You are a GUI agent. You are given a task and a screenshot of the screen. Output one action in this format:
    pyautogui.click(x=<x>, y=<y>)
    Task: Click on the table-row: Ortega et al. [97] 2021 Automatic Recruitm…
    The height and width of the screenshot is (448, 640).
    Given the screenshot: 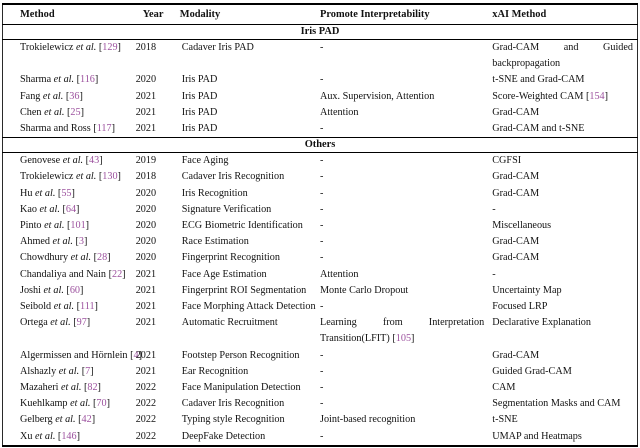 What is the action you would take?
    pyautogui.click(x=320, y=331)
    